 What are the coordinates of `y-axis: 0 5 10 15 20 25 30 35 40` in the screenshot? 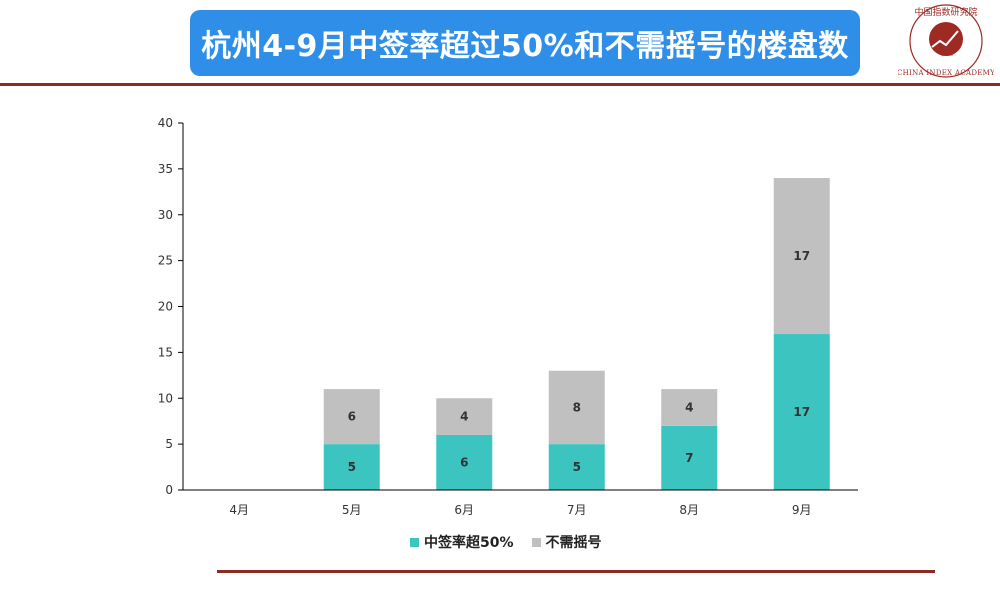 It's located at (171, 306).